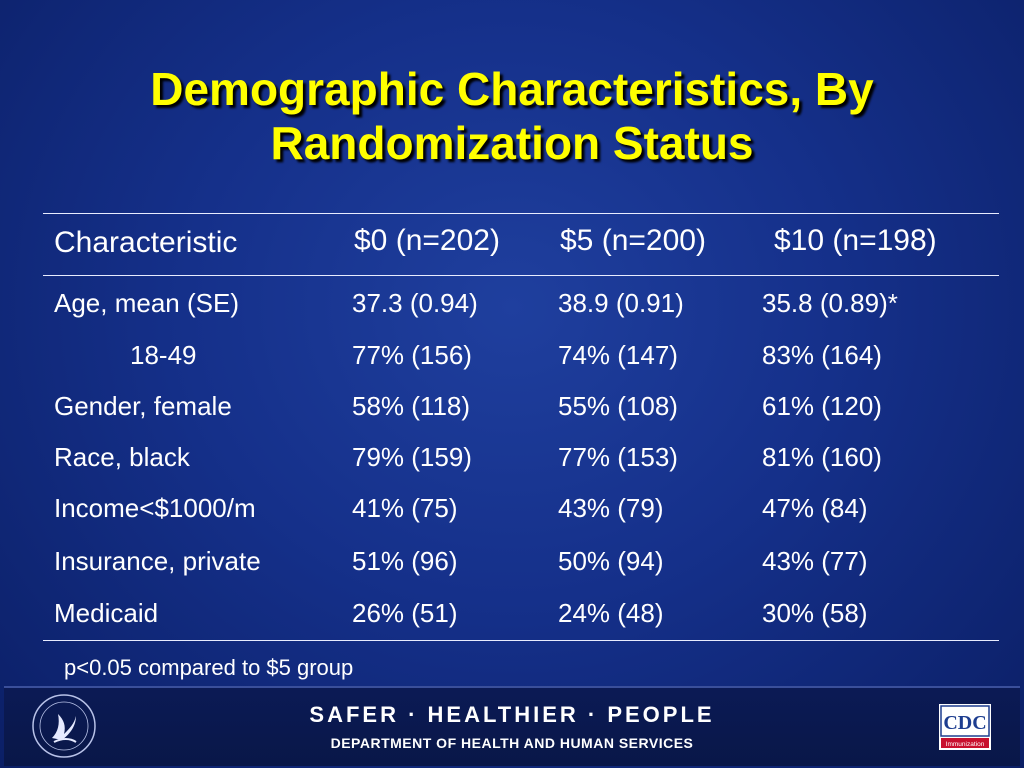  I want to click on header-characteristic: Characteristic, so click(146, 242).